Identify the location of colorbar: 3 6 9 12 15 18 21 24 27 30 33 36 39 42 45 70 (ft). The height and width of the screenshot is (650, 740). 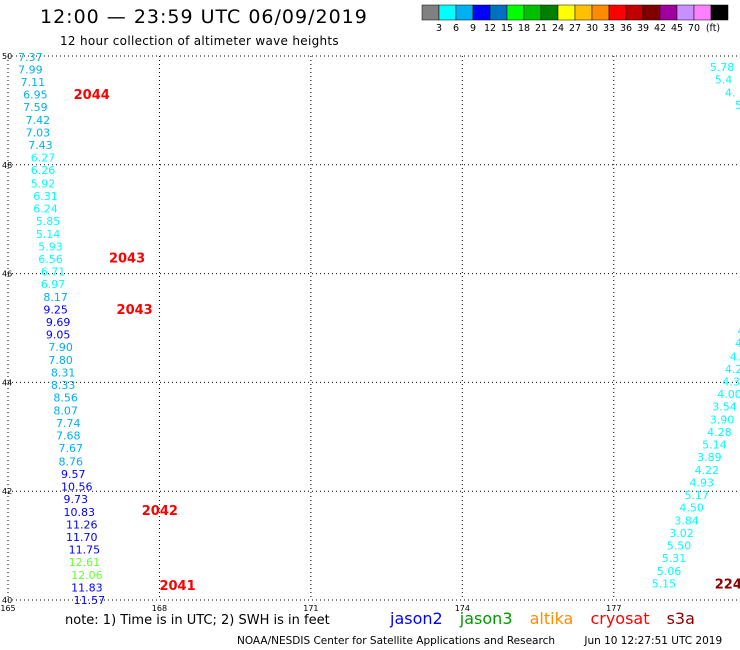
(575, 19).